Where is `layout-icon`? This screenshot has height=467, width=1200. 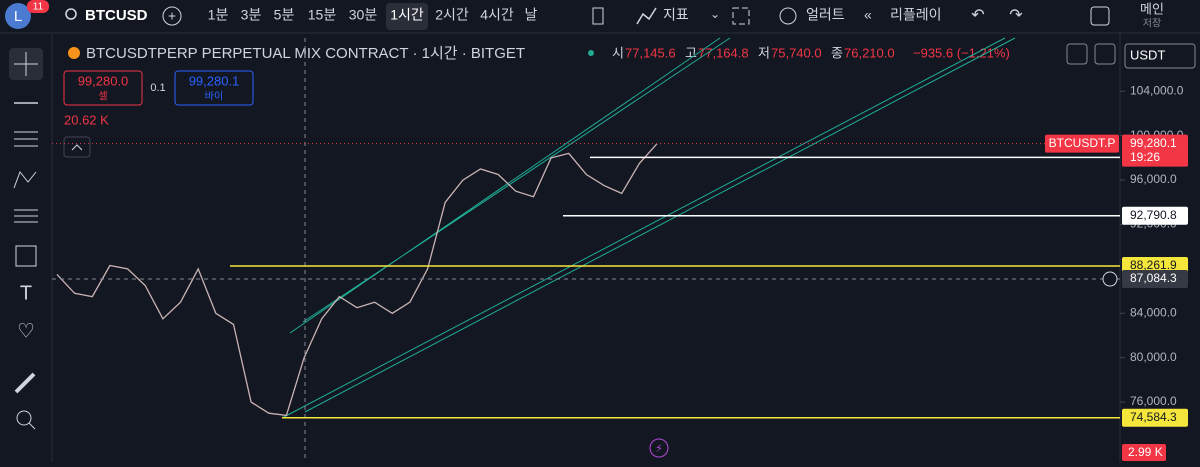 layout-icon is located at coordinates (741, 16).